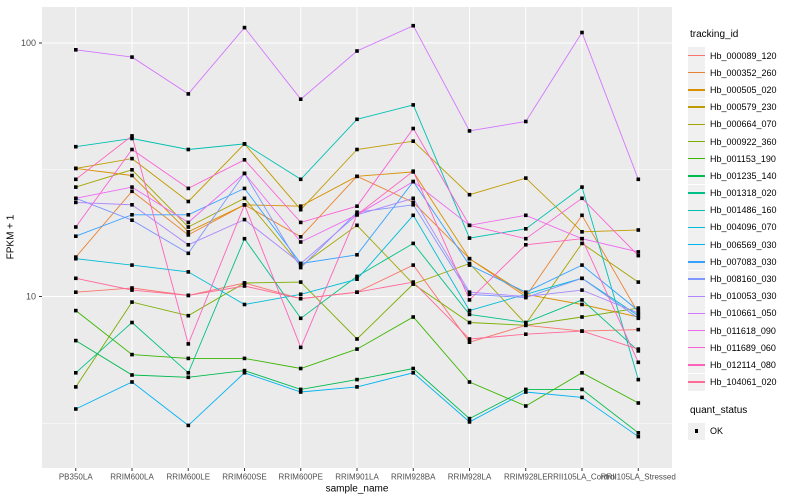 The image size is (800, 500). Describe the element at coordinates (743, 279) in the screenshot. I see `legend-entry-label: Hb_008160_030` at that location.